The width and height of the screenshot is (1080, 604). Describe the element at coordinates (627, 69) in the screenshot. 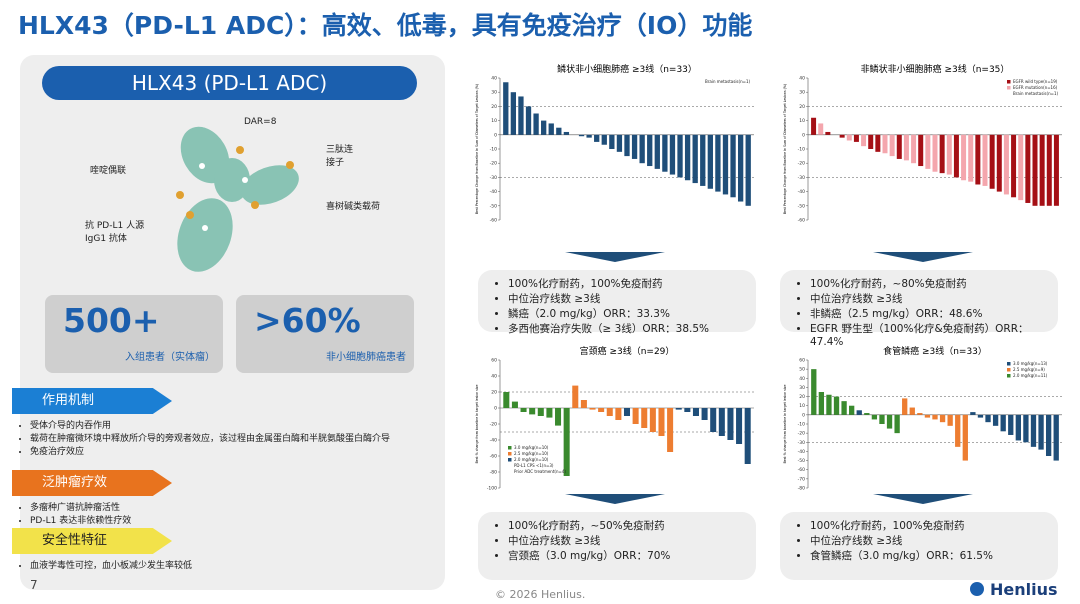

I see `chart-title: 鳞状非小细胞肺癌 ≥3线（n=33）` at that location.